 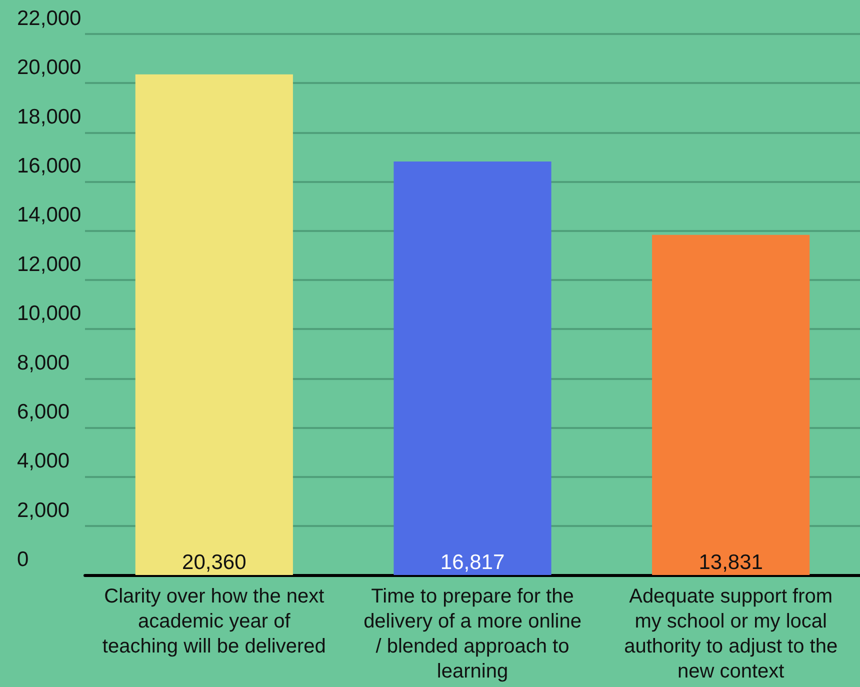 I want to click on y-tick-label: 6,000, so click(x=43, y=412).